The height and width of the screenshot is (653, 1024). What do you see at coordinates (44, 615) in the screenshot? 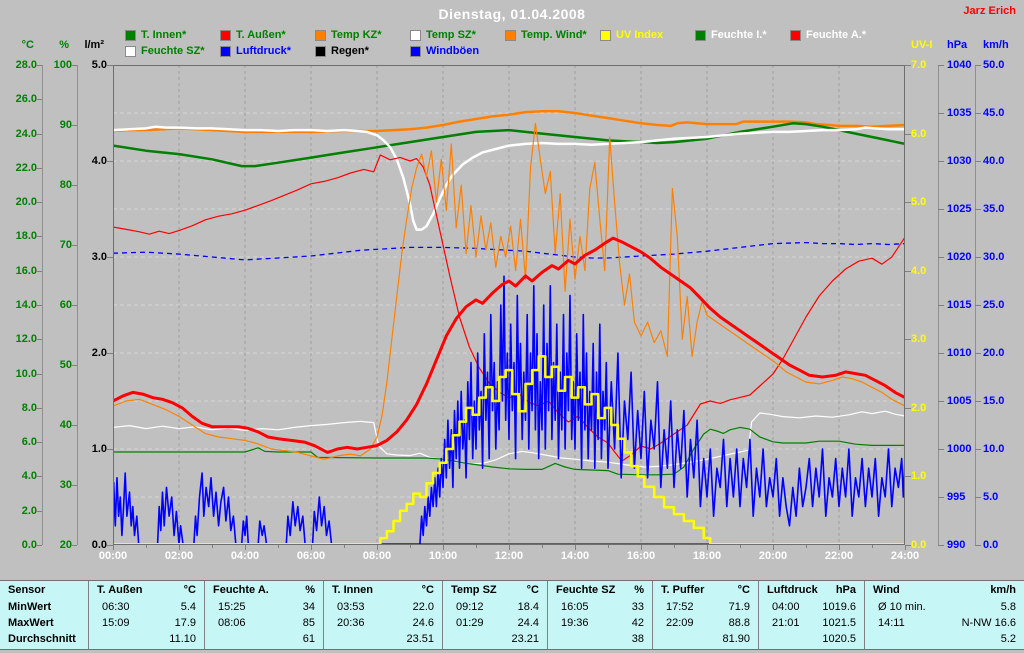
I see `table-row-labels: Sensor MinWert MaxWert Durchschnitt` at bounding box center [44, 615].